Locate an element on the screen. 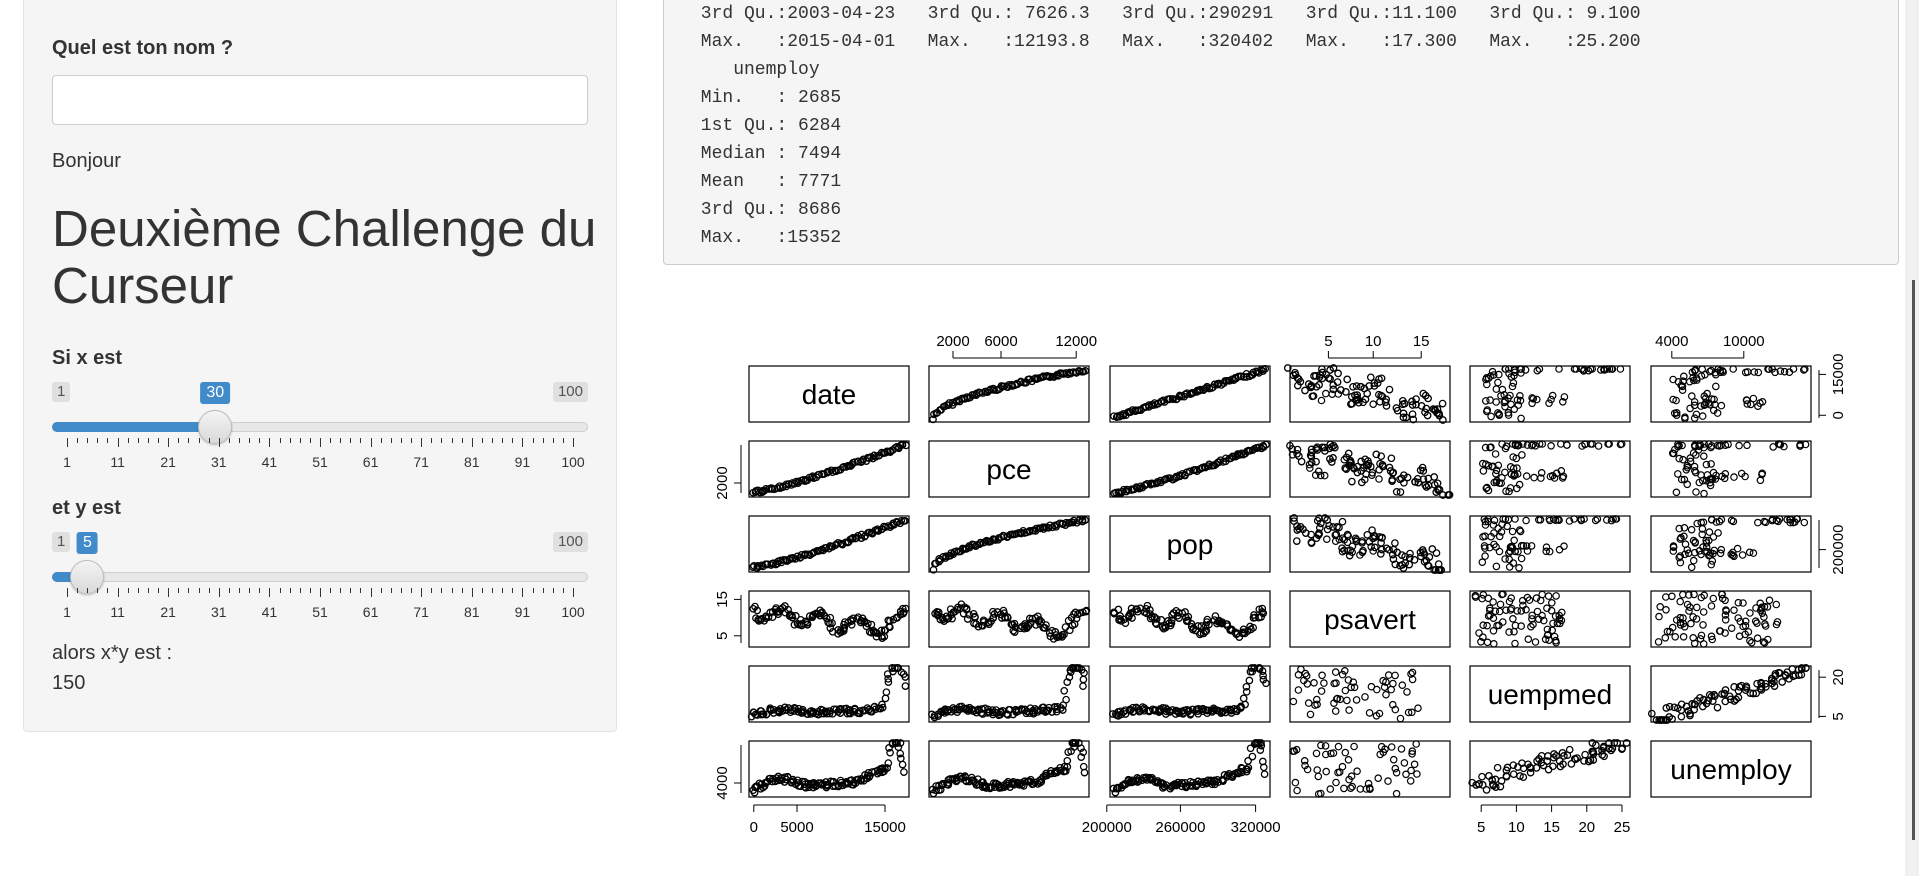  slider-tick is located at coordinates (209, 440).